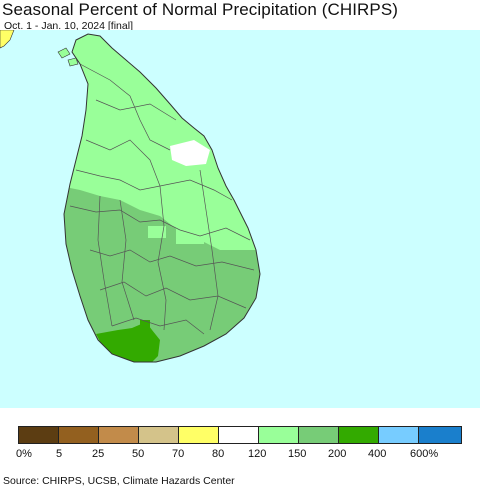 Image resolution: width=480 pixels, height=490 pixels. I want to click on legend-labels: 0% 5 25 50 70 80 120 150 200 400 600%, so click(240, 455).